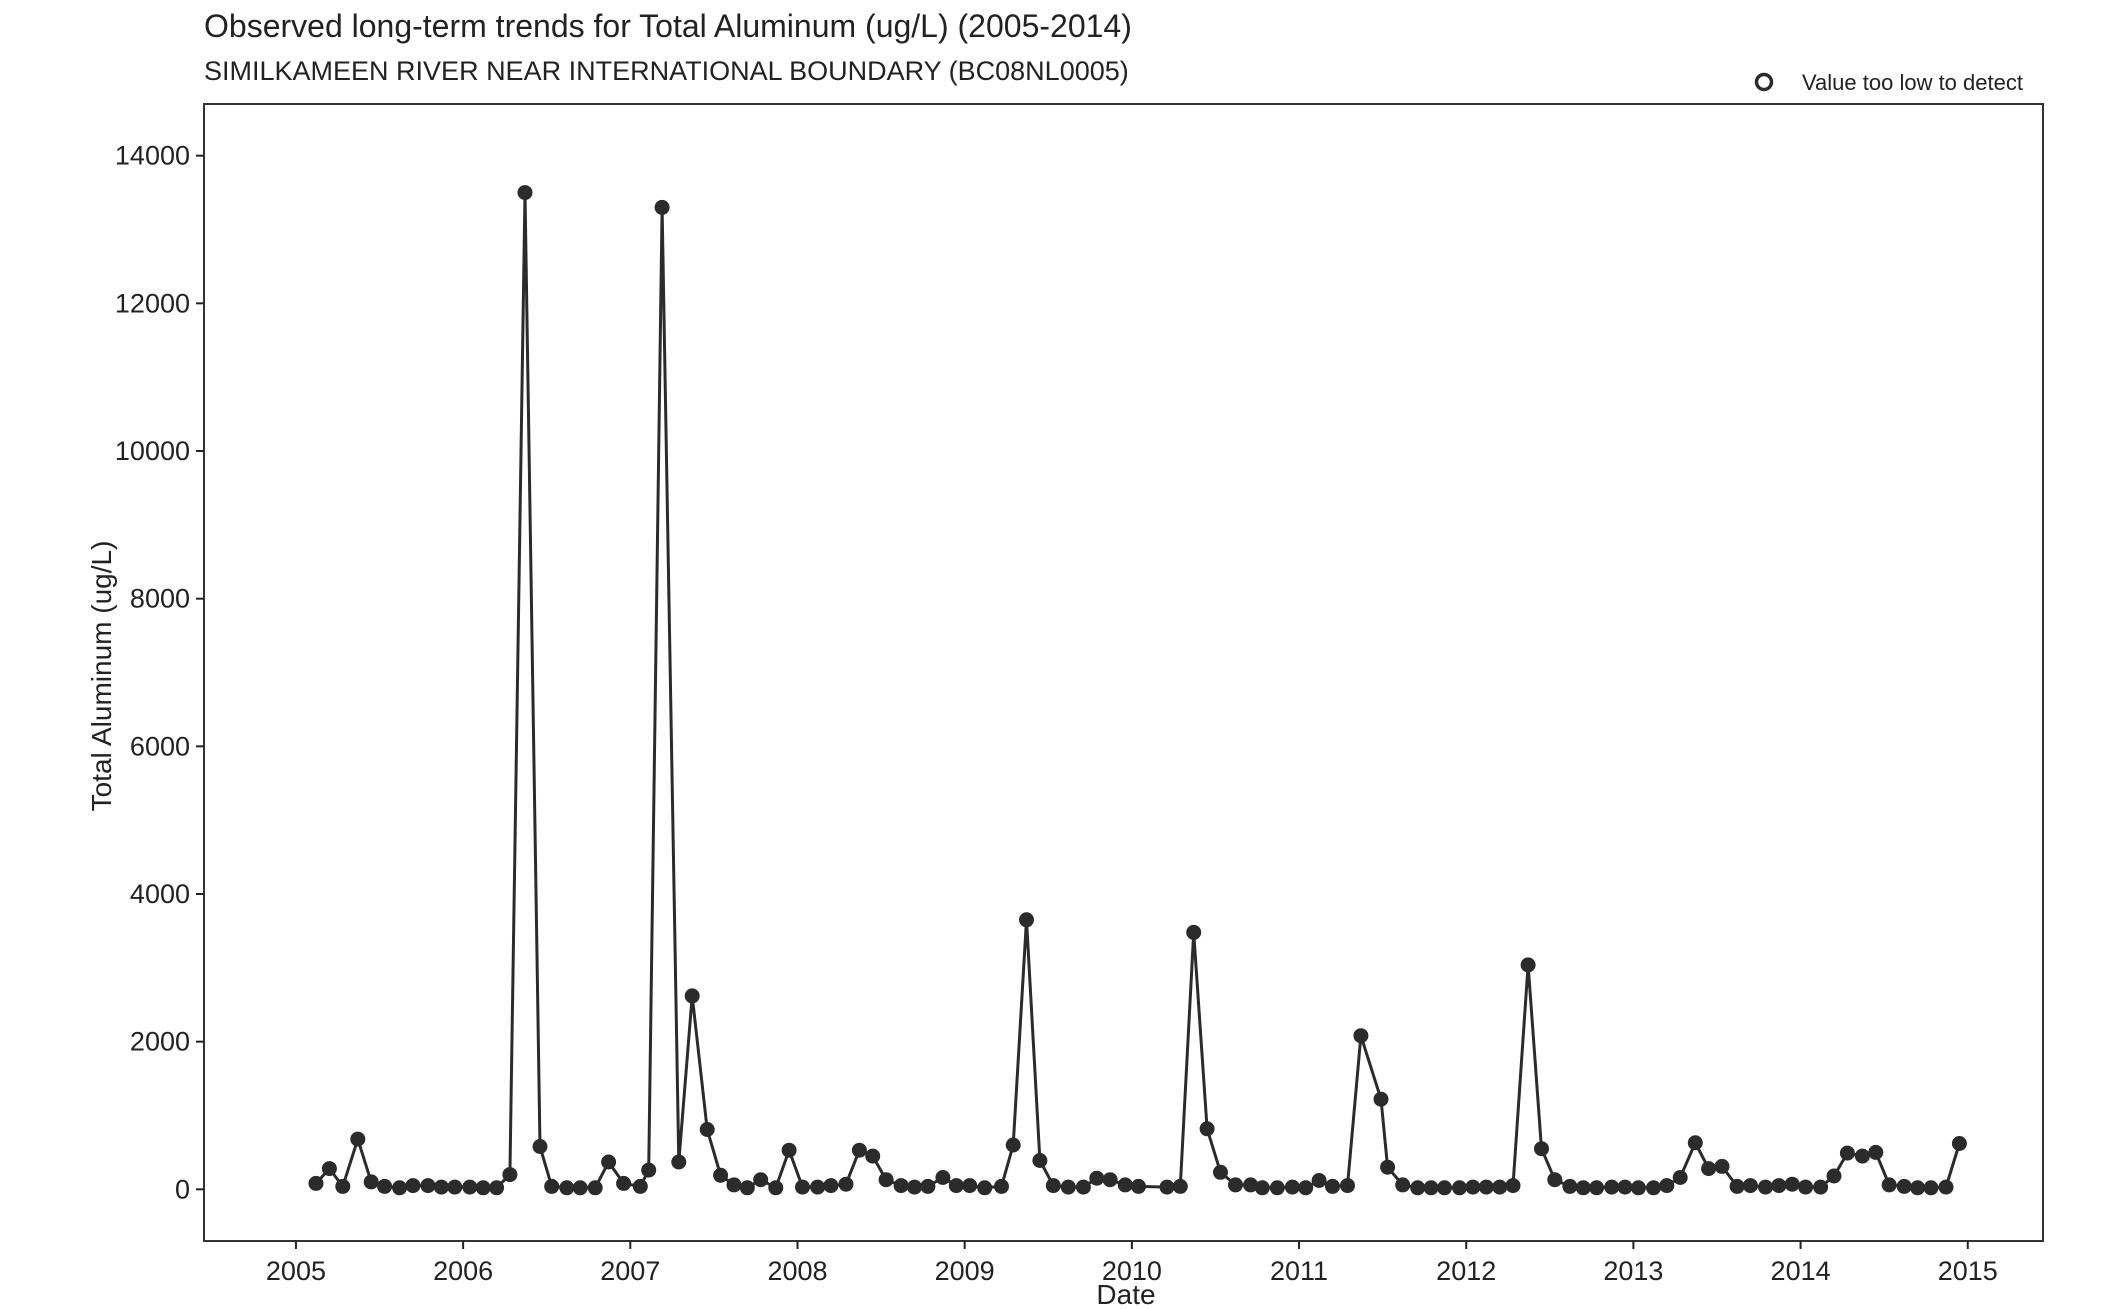 The height and width of the screenshot is (1309, 2112). Describe the element at coordinates (630, 1271) in the screenshot. I see `x-tick-label: 2007` at that location.